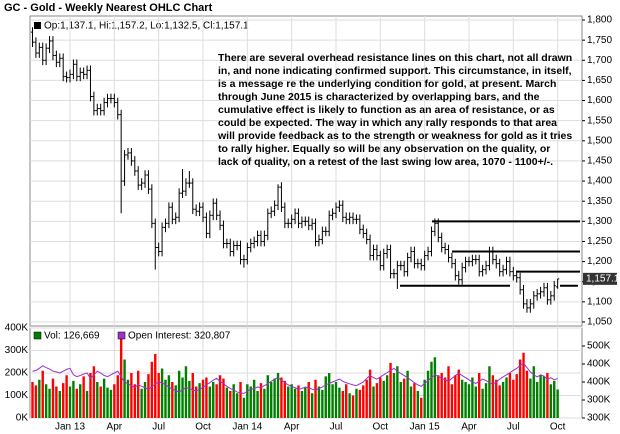  What do you see at coordinates (599, 346) in the screenshot?
I see `y2-tick-label: 500K` at bounding box center [599, 346].